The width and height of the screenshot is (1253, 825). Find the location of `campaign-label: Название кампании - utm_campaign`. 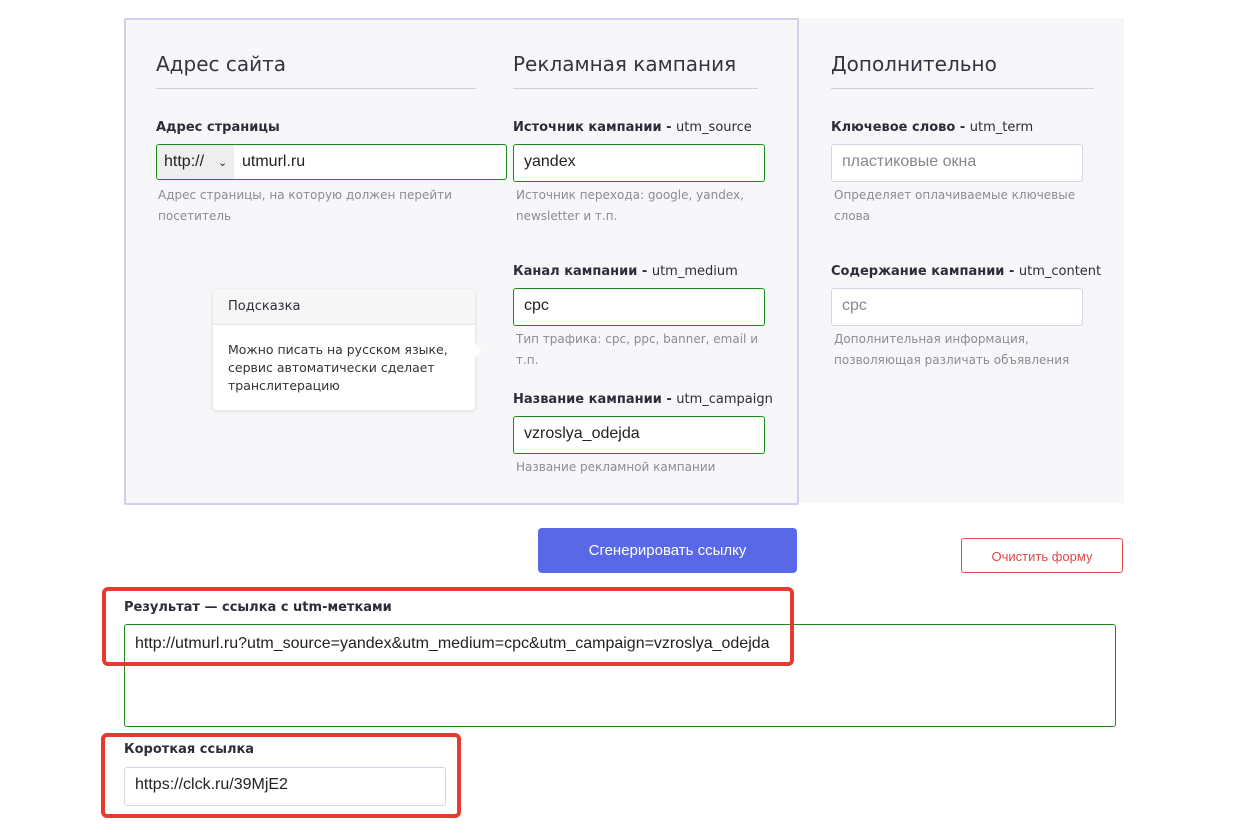

campaign-label: Название кампании - utm_campaign is located at coordinates (643, 399).